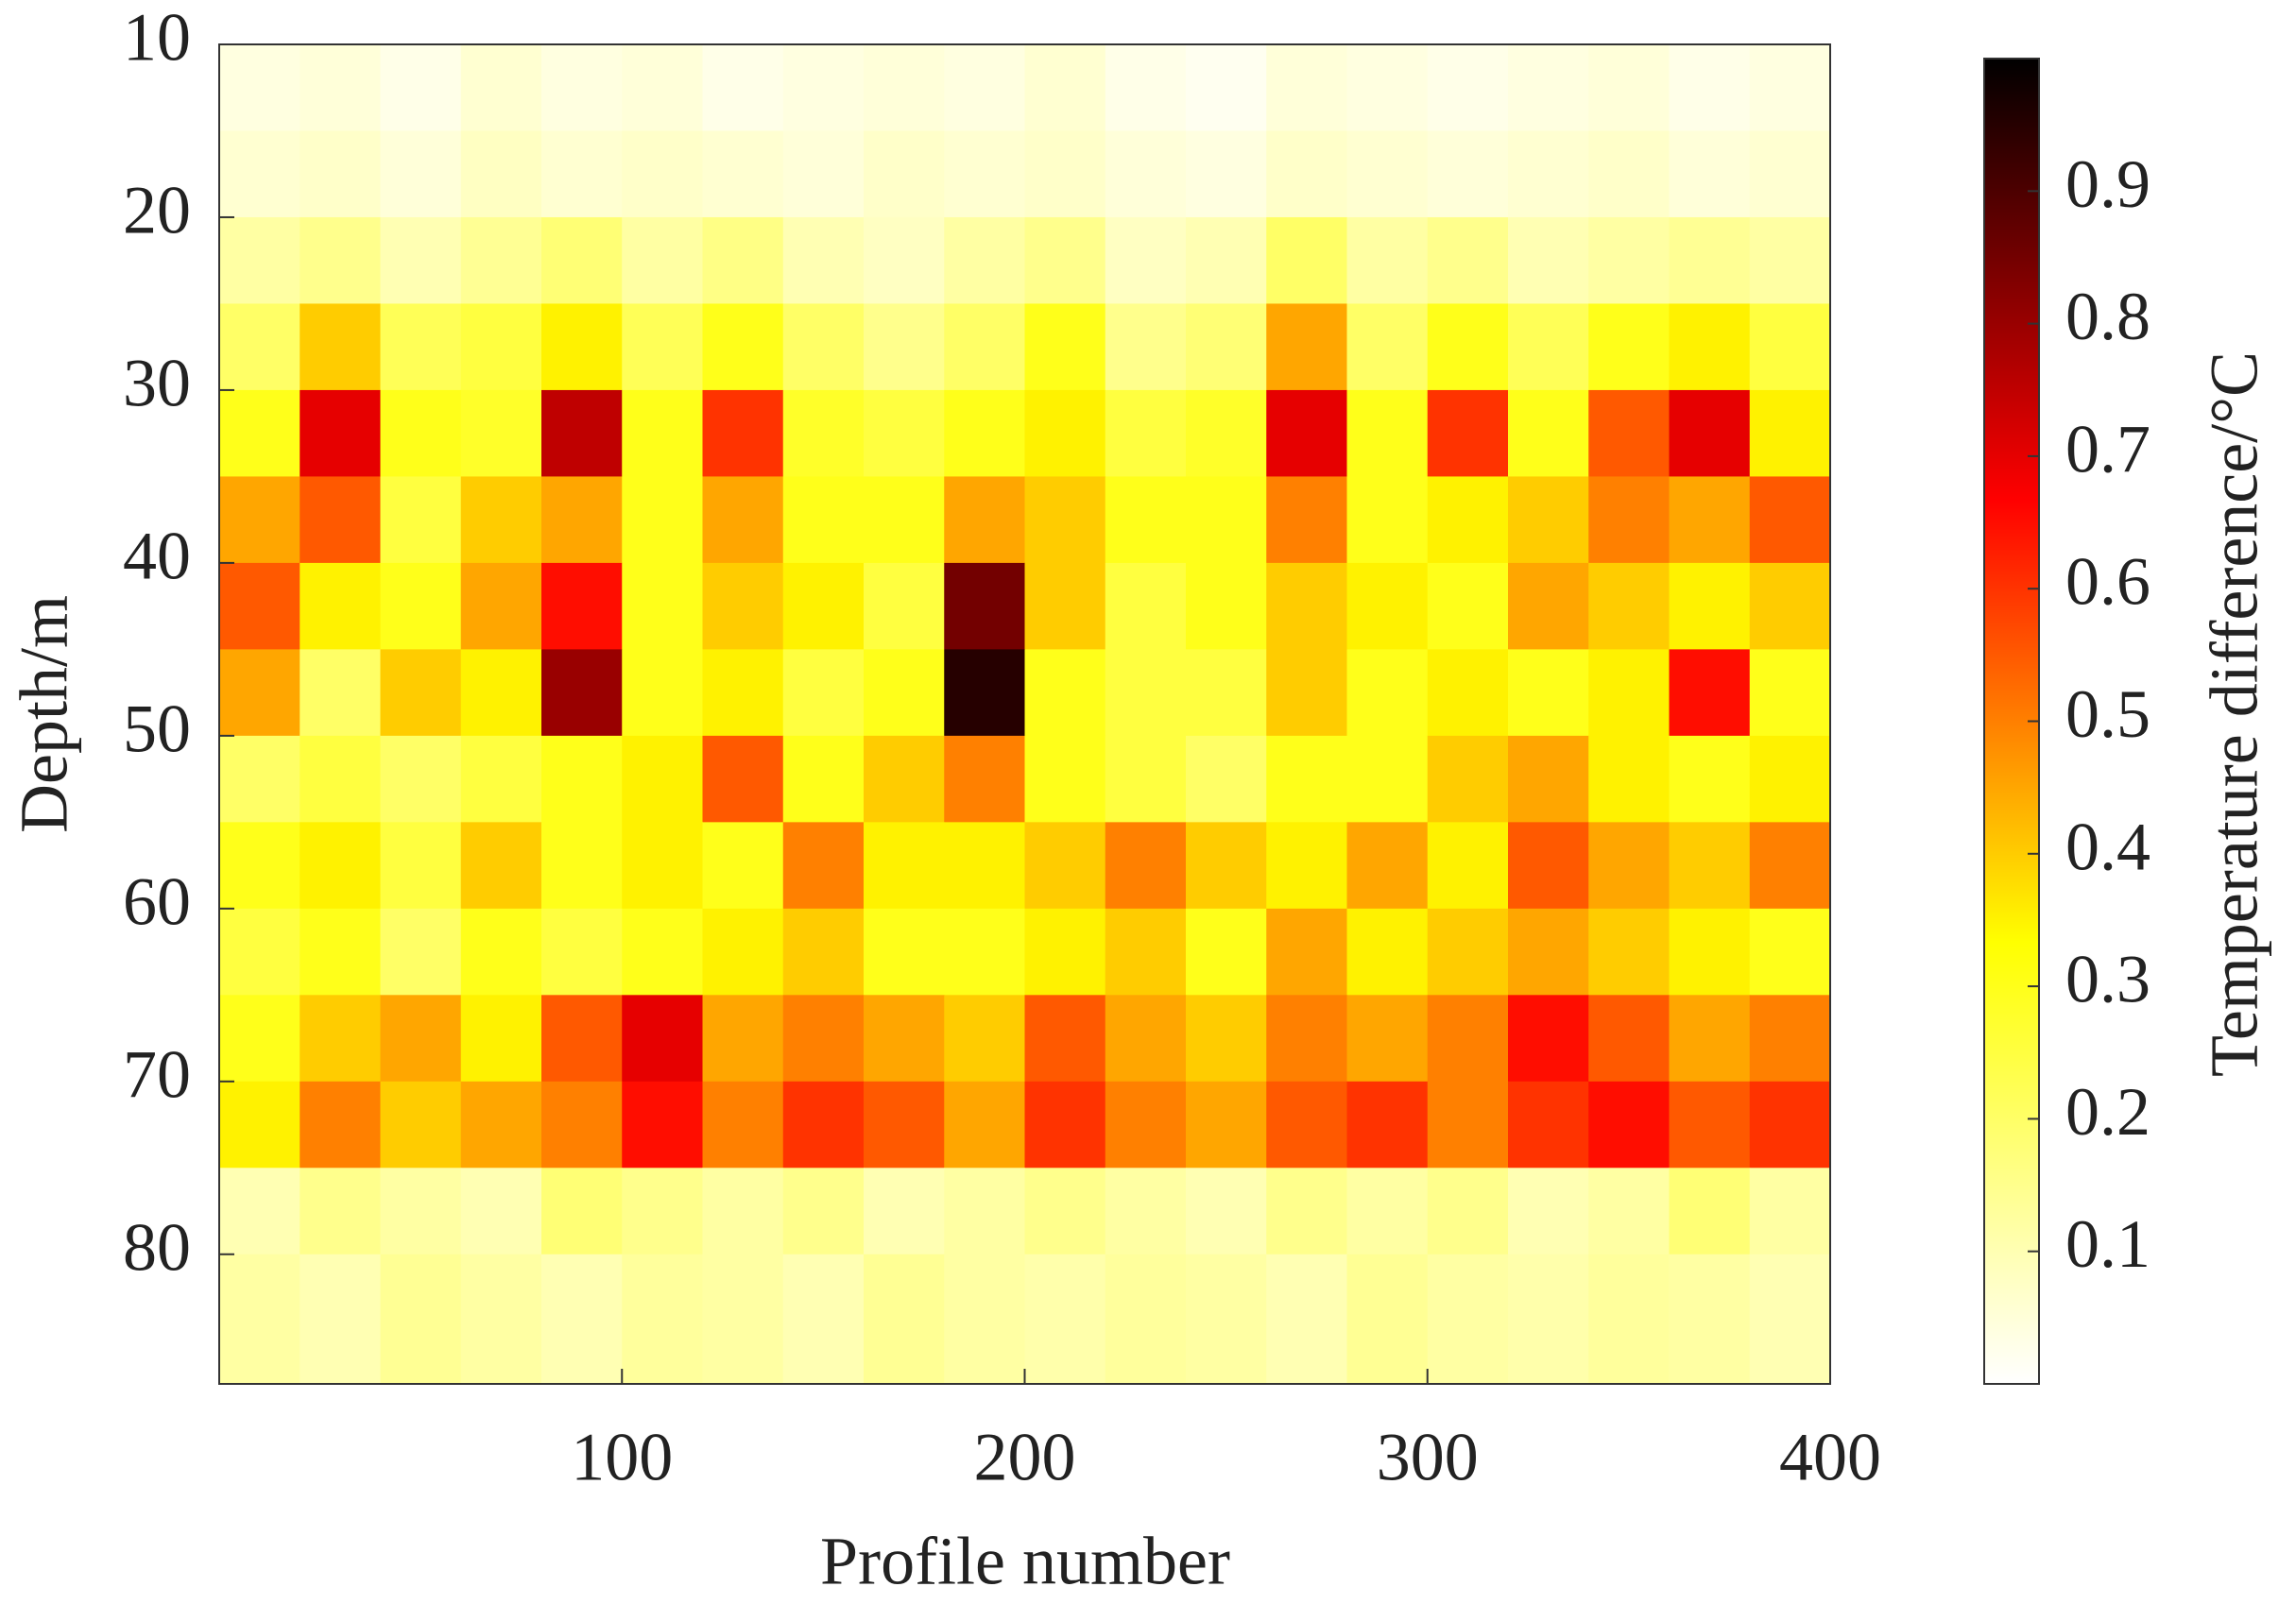  Describe the element at coordinates (2107, 714) in the screenshot. I see `colorbar-tick-label: 0.5` at that location.